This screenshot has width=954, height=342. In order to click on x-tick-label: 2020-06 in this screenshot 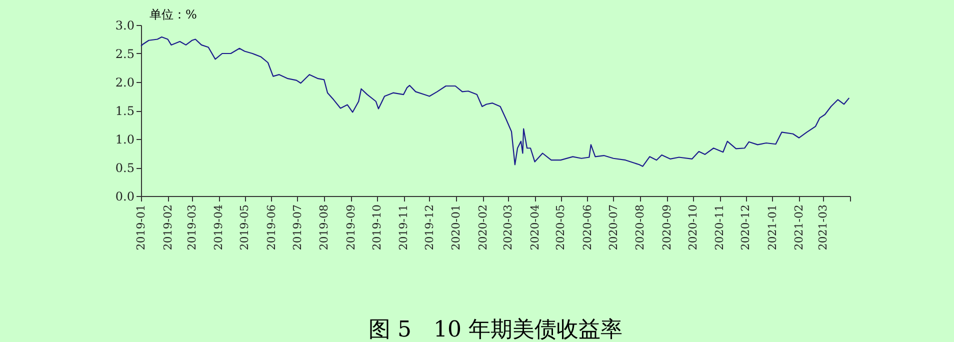, I will do `click(587, 227)`.